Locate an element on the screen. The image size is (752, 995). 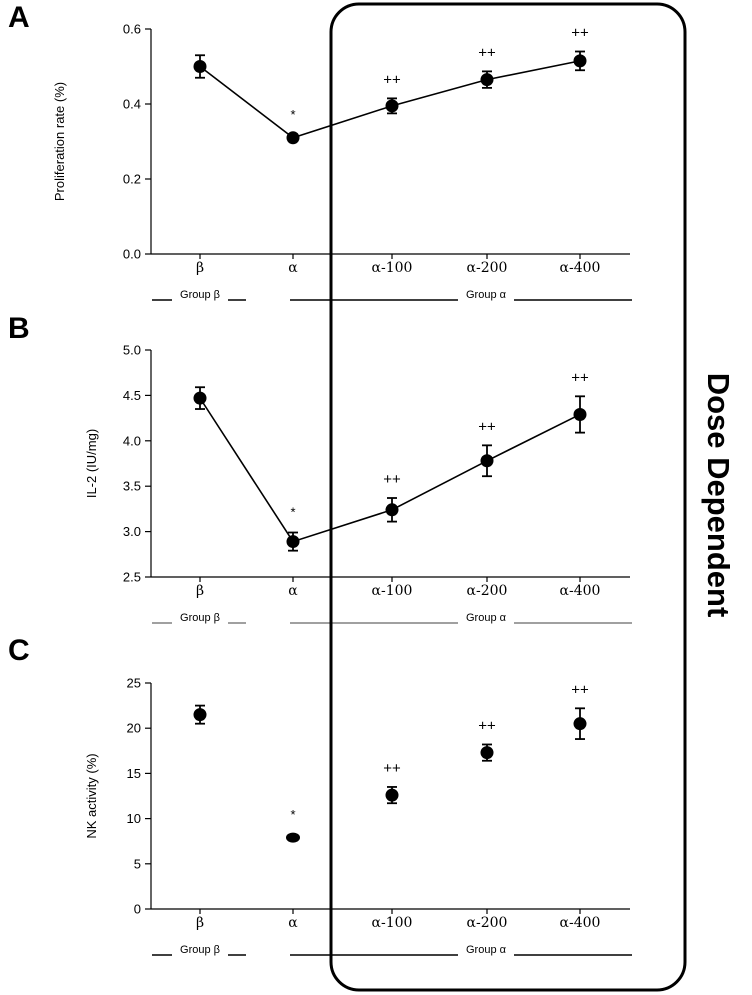
panel-letter: B is located at coordinates (19, 328).